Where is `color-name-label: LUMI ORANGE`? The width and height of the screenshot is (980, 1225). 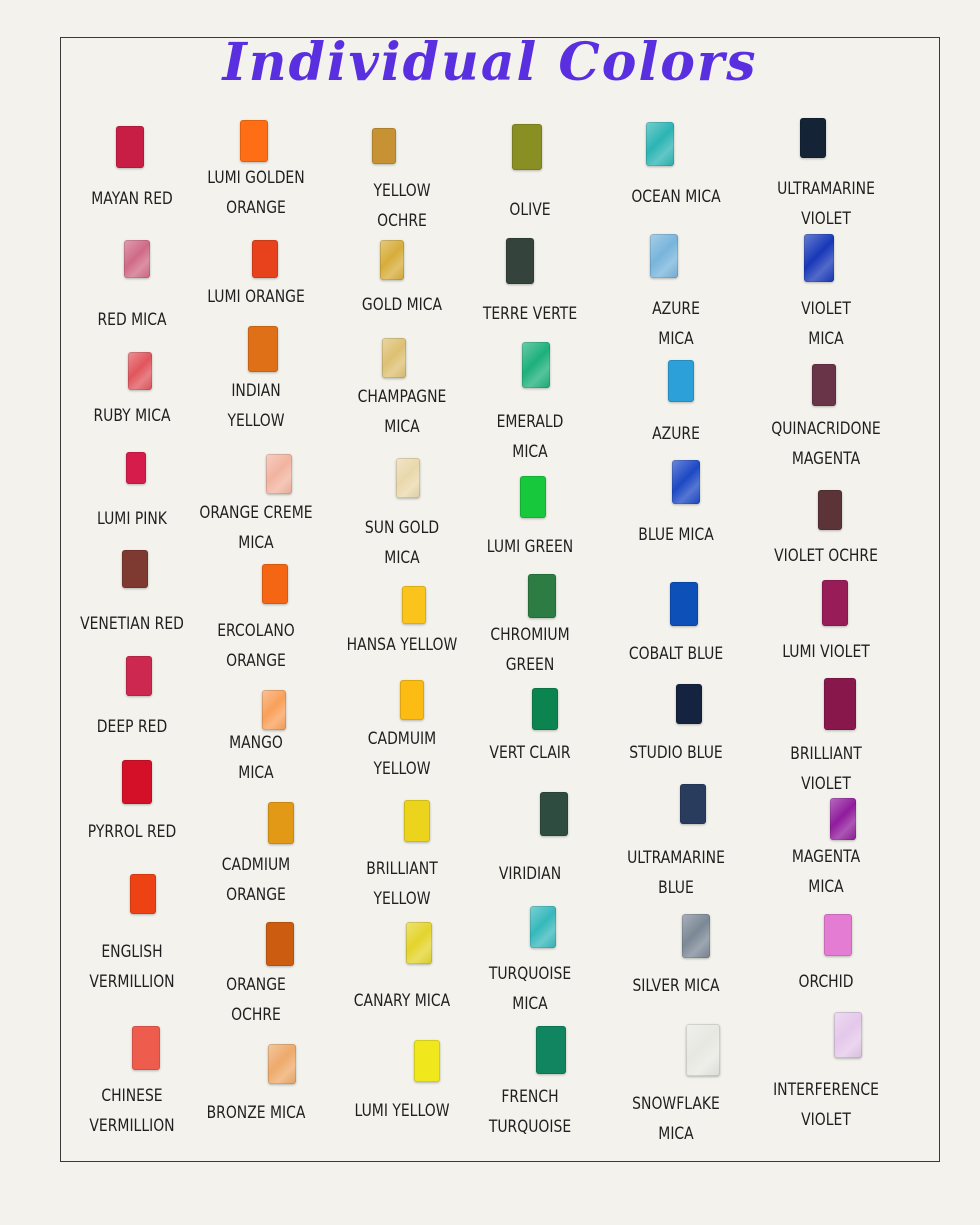
color-name-label: LUMI ORANGE is located at coordinates (256, 297).